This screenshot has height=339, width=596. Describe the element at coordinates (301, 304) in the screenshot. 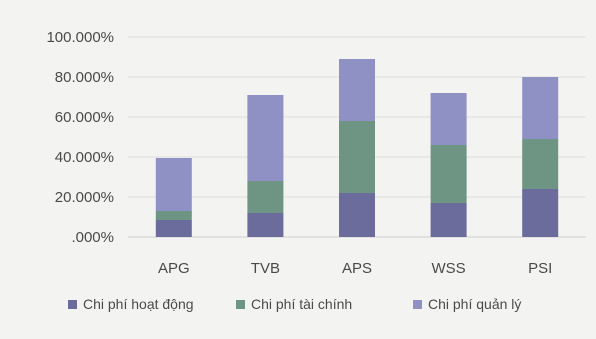

I see `legend-label: Chi phí tài chính` at that location.